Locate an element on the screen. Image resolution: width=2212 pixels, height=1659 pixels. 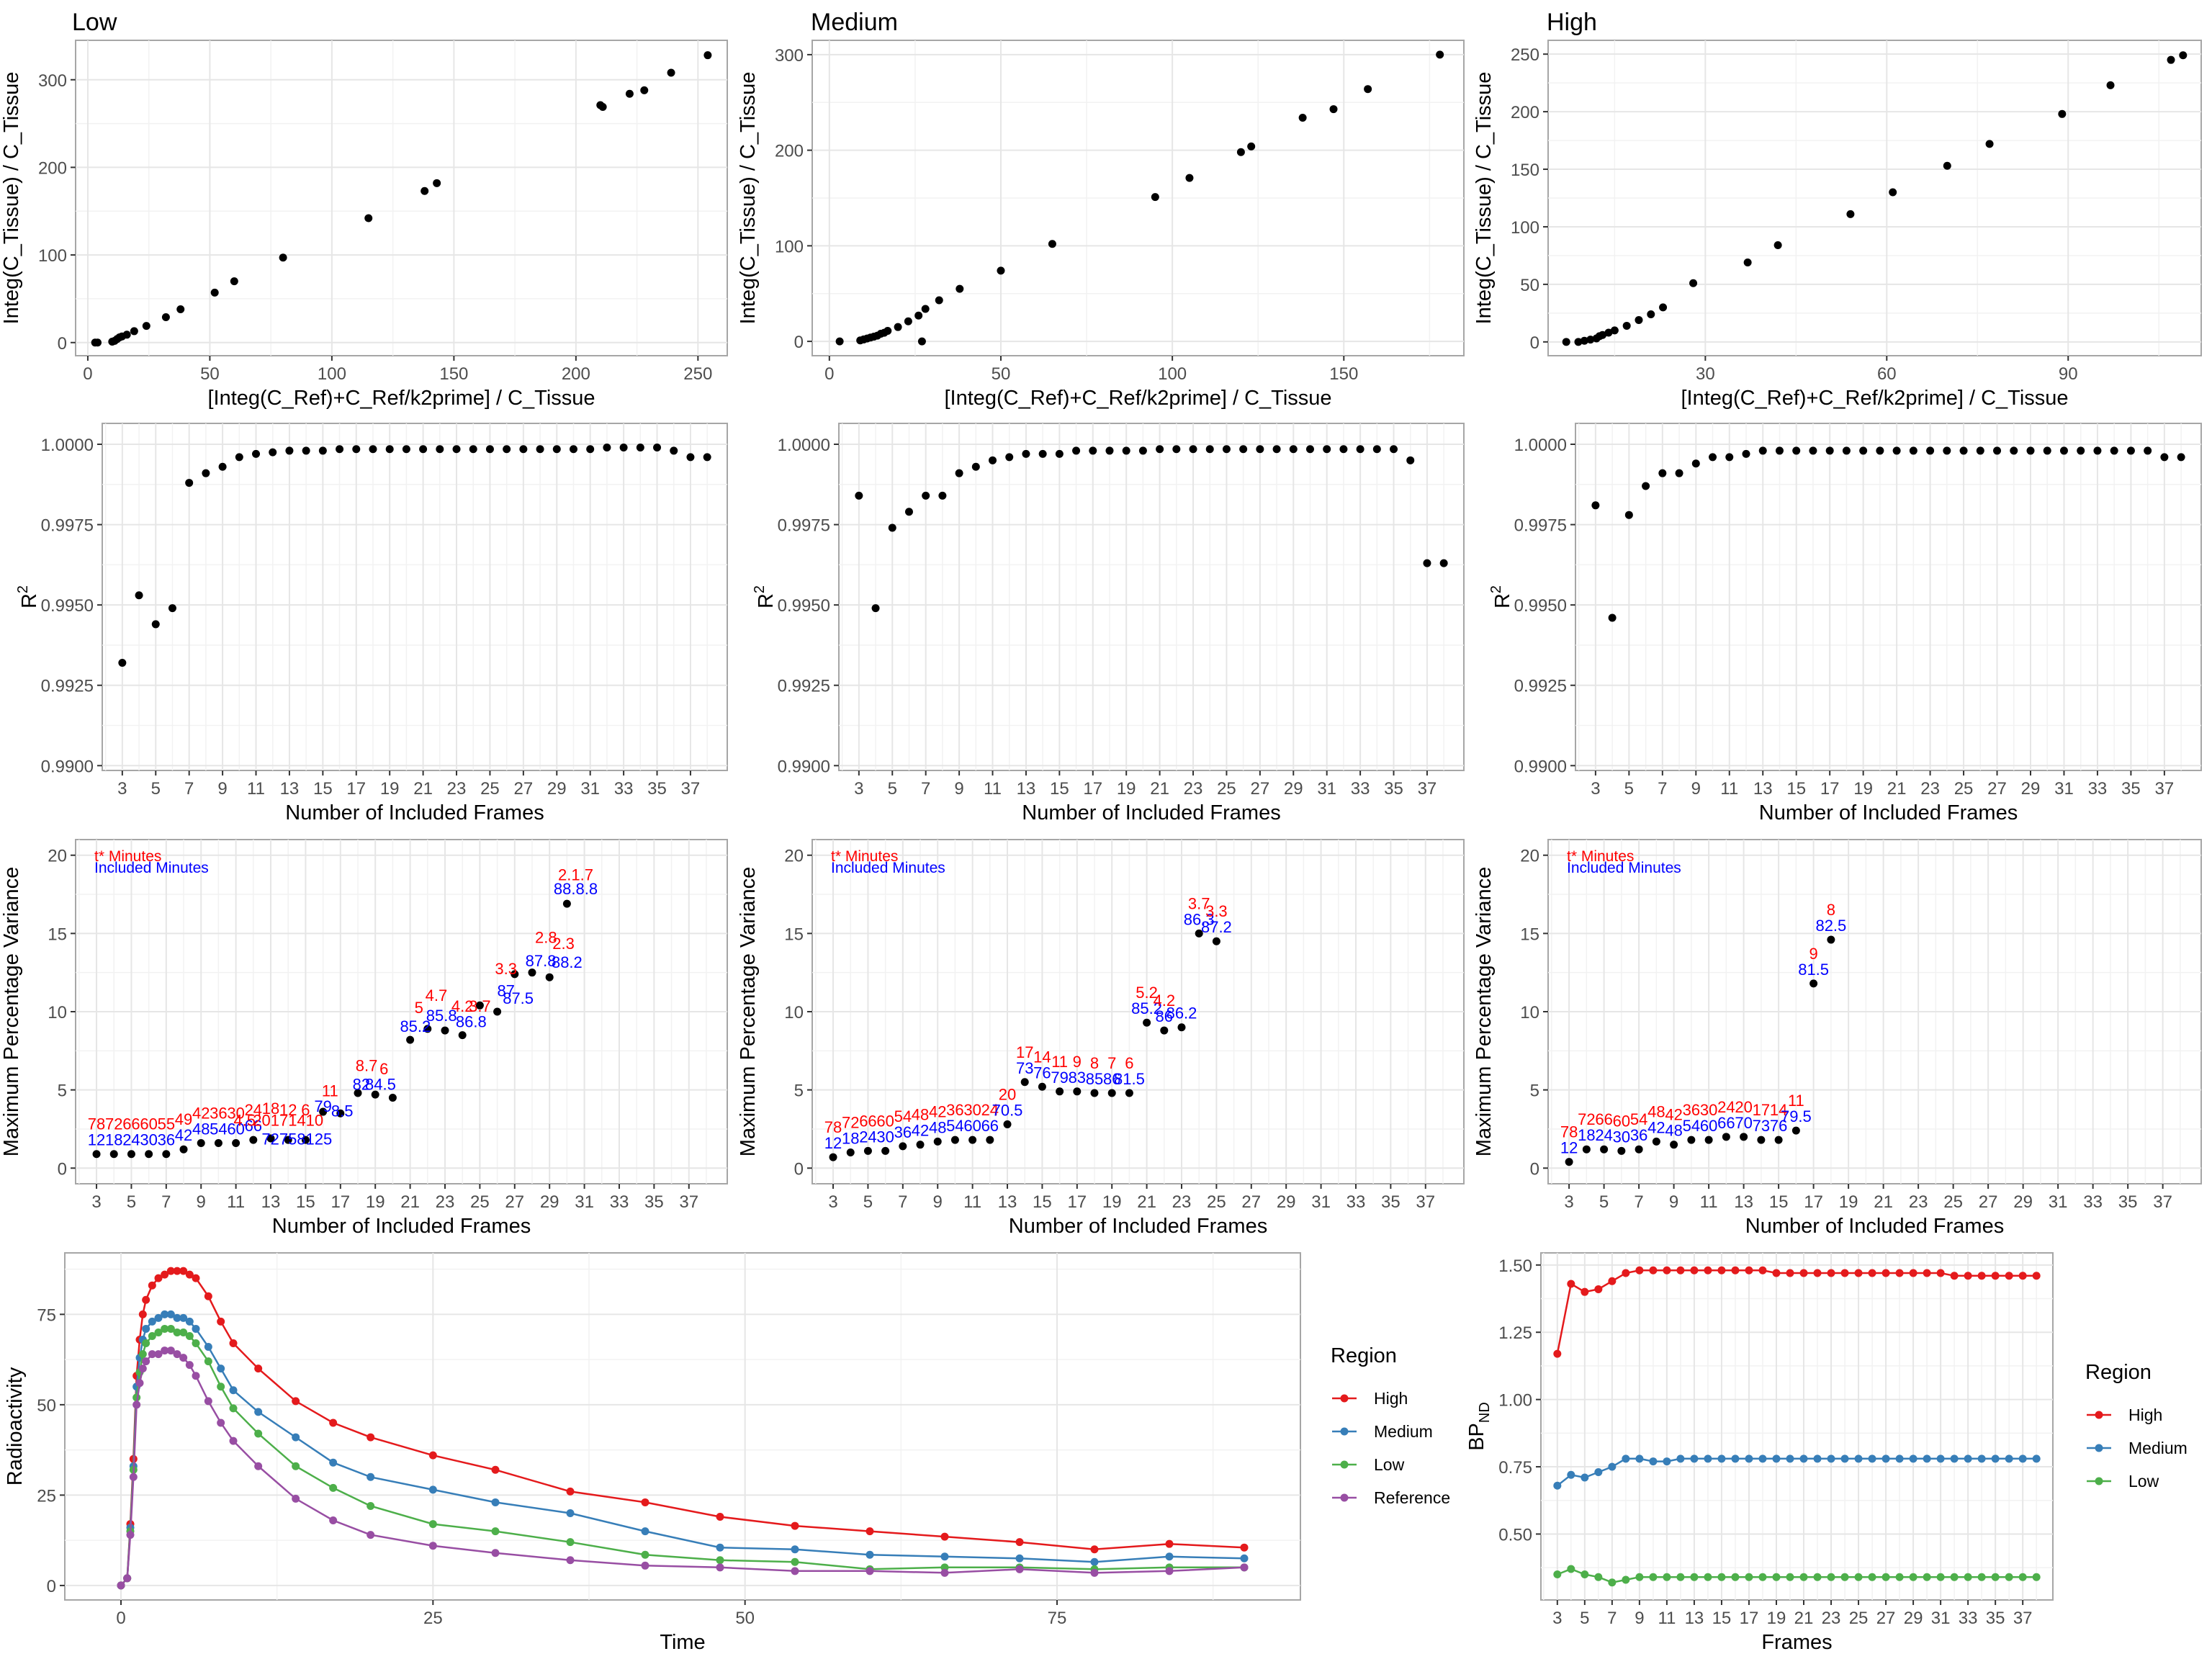
y-tick-label: 0 is located at coordinates (62, 344).